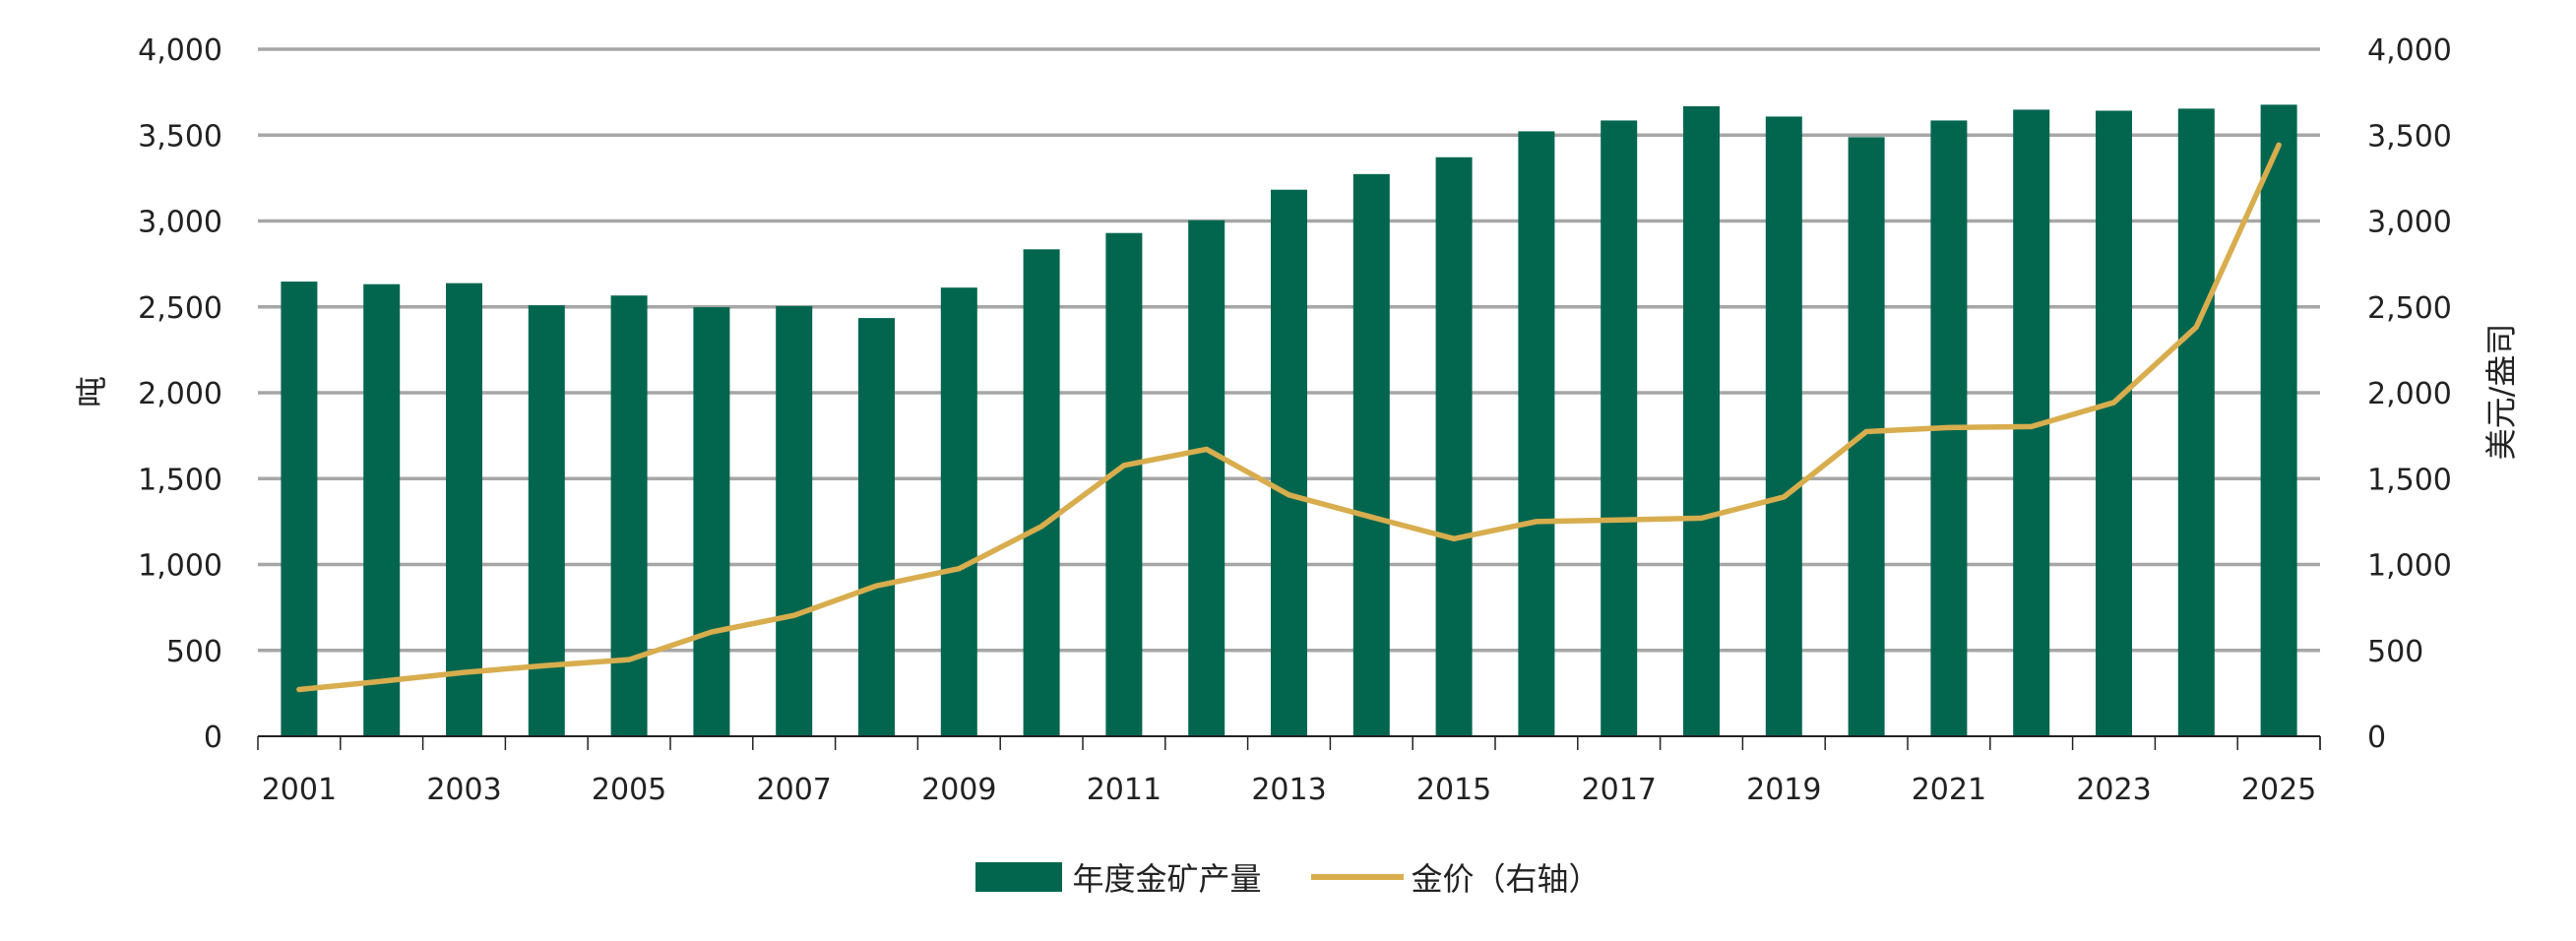 The width and height of the screenshot is (2576, 941). I want to click on x-tick-label: 2015, so click(1453, 790).